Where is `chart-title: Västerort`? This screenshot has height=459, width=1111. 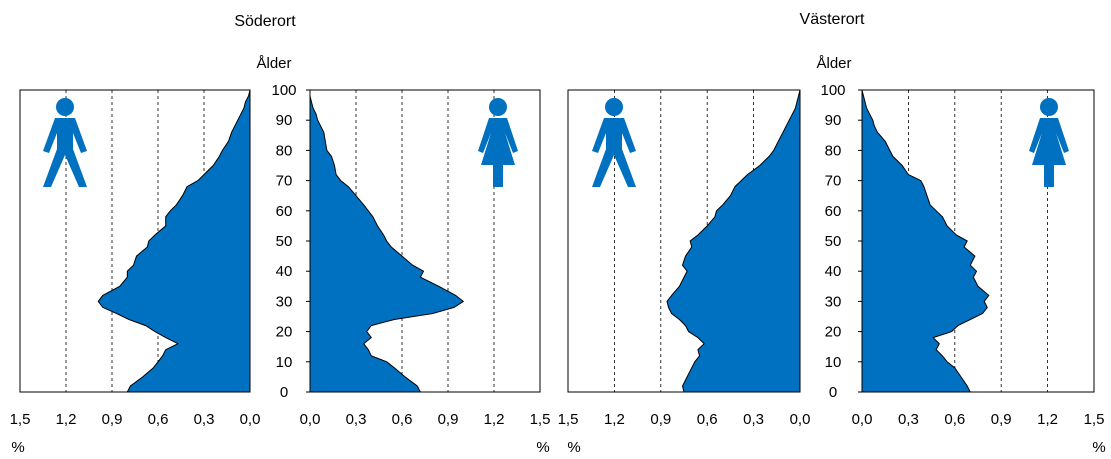 chart-title: Västerort is located at coordinates (832, 19).